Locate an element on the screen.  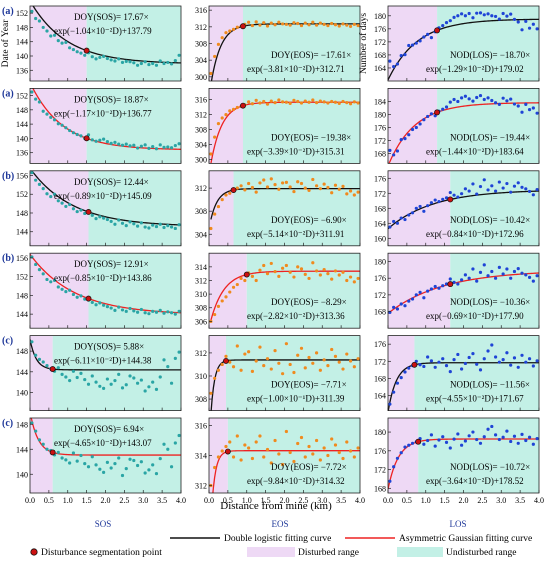
y-tick-label: 308 is located at coordinates (201, 130).